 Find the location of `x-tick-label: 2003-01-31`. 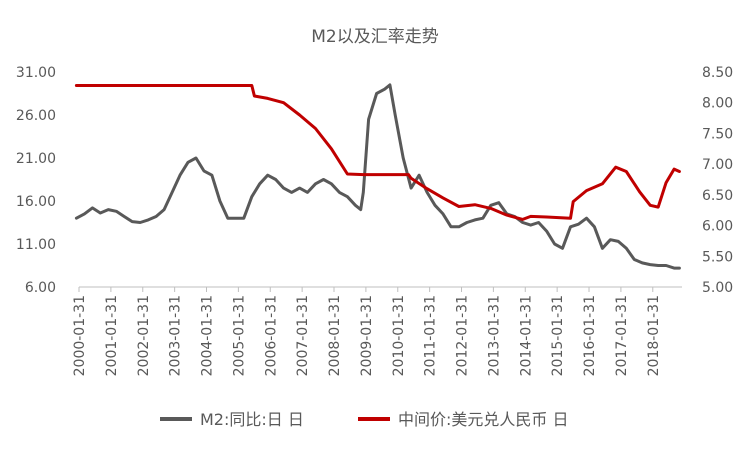

x-tick-label: 2003-01-31 is located at coordinates (176, 335).